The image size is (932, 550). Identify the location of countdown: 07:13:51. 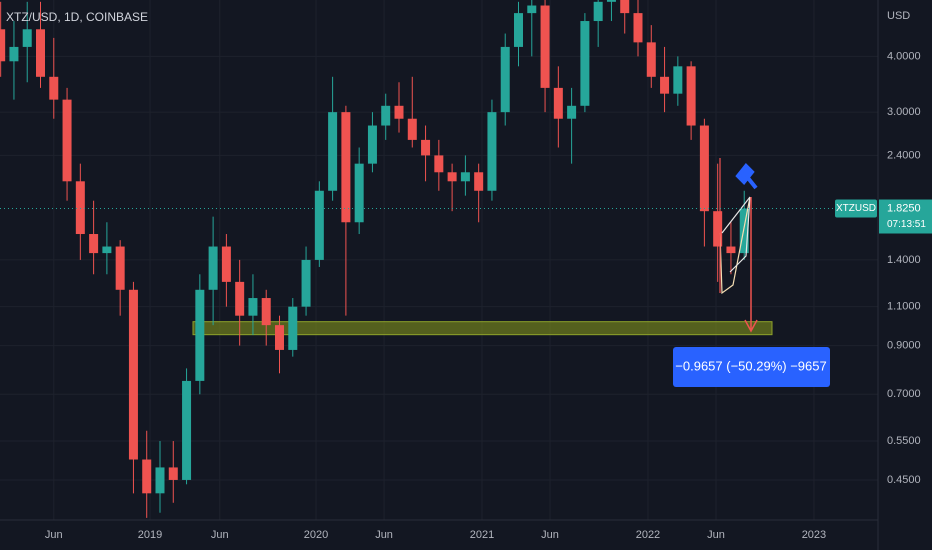
(906, 224).